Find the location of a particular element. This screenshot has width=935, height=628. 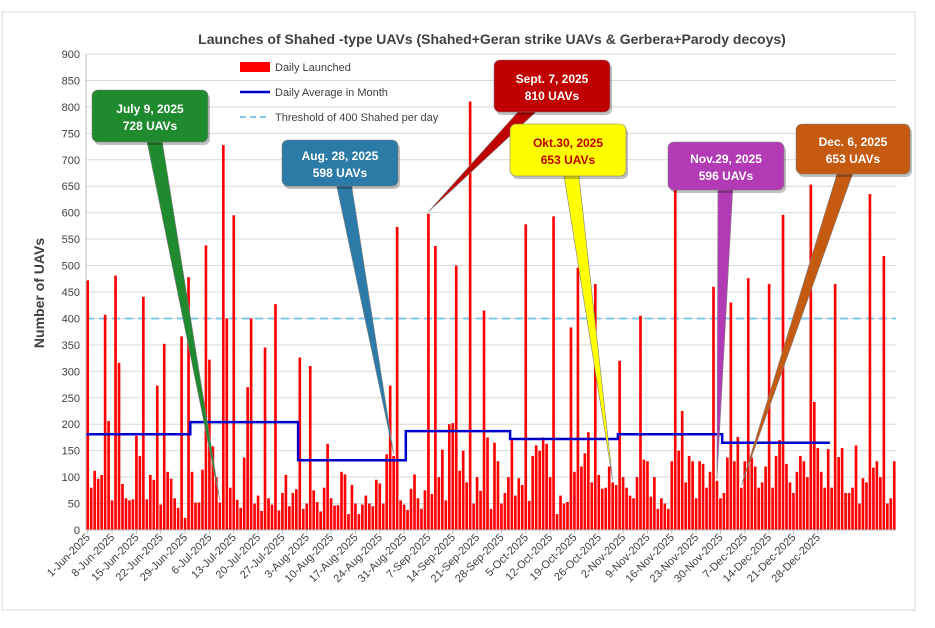

callout-date: Okt.30, 2025 is located at coordinates (568, 143).